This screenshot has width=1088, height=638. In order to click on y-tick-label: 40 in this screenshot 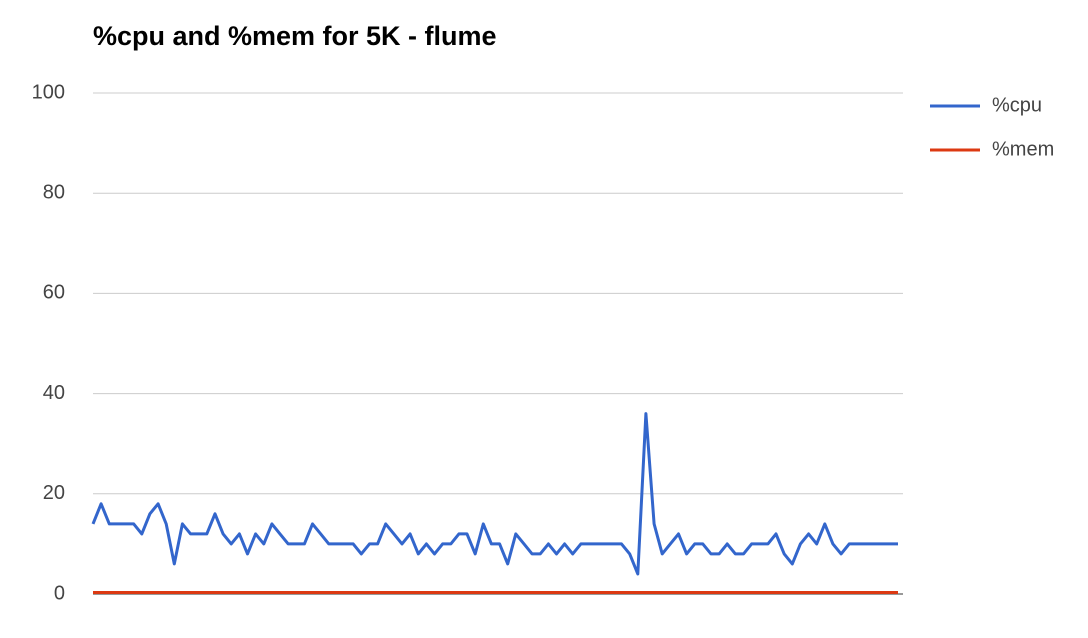, I will do `click(54, 393)`.